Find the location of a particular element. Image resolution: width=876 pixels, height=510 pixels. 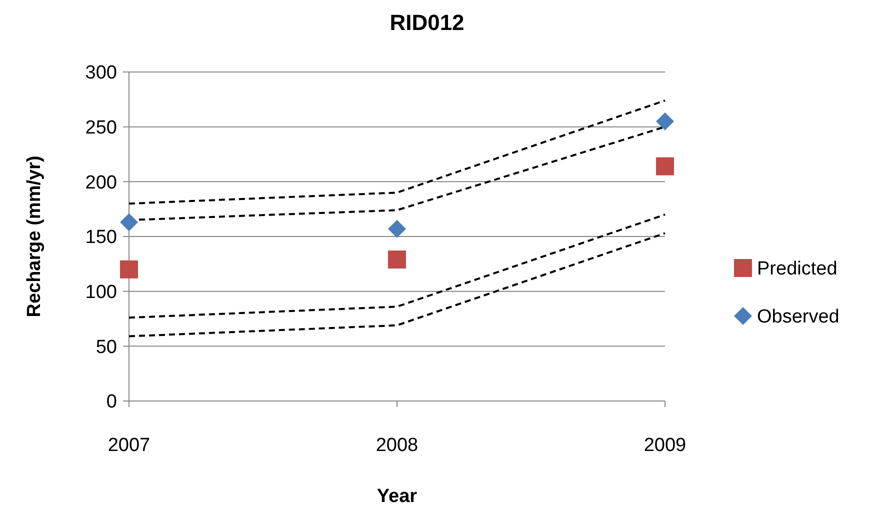

y-tick-label: 300 is located at coordinates (101, 73).